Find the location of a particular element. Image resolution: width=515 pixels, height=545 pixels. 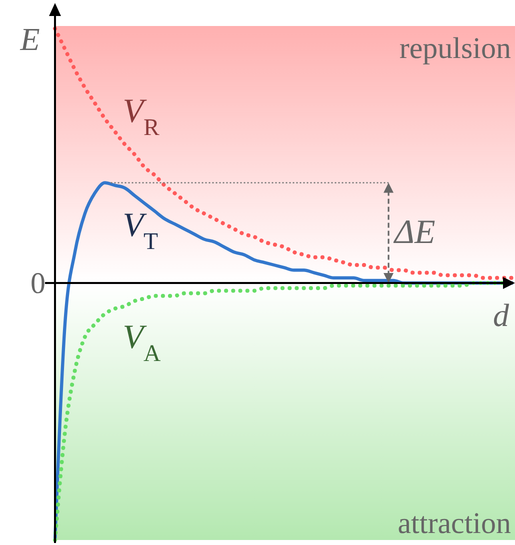

text: 0 is located at coordinates (38, 283).